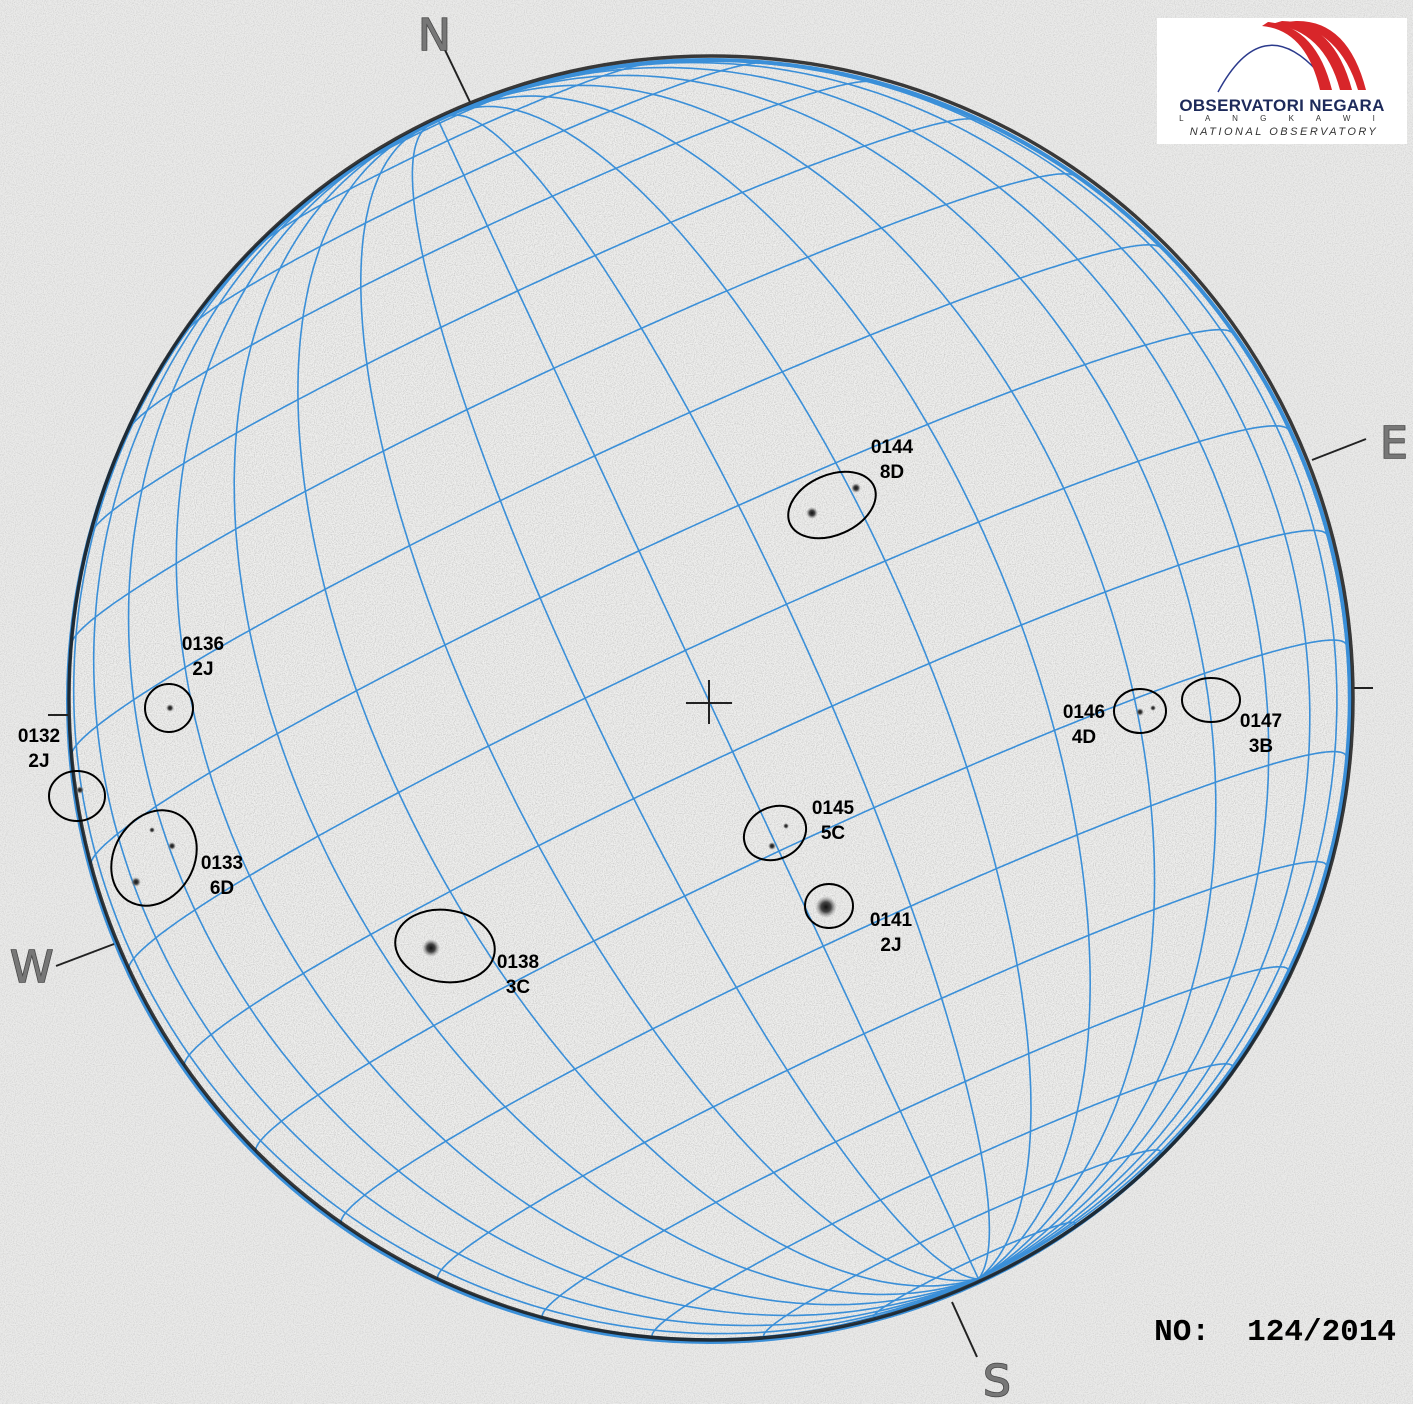 The image size is (1413, 1404). Describe the element at coordinates (1275, 1332) in the screenshot. I see `sheet-number: NO: 124/2014` at that location.